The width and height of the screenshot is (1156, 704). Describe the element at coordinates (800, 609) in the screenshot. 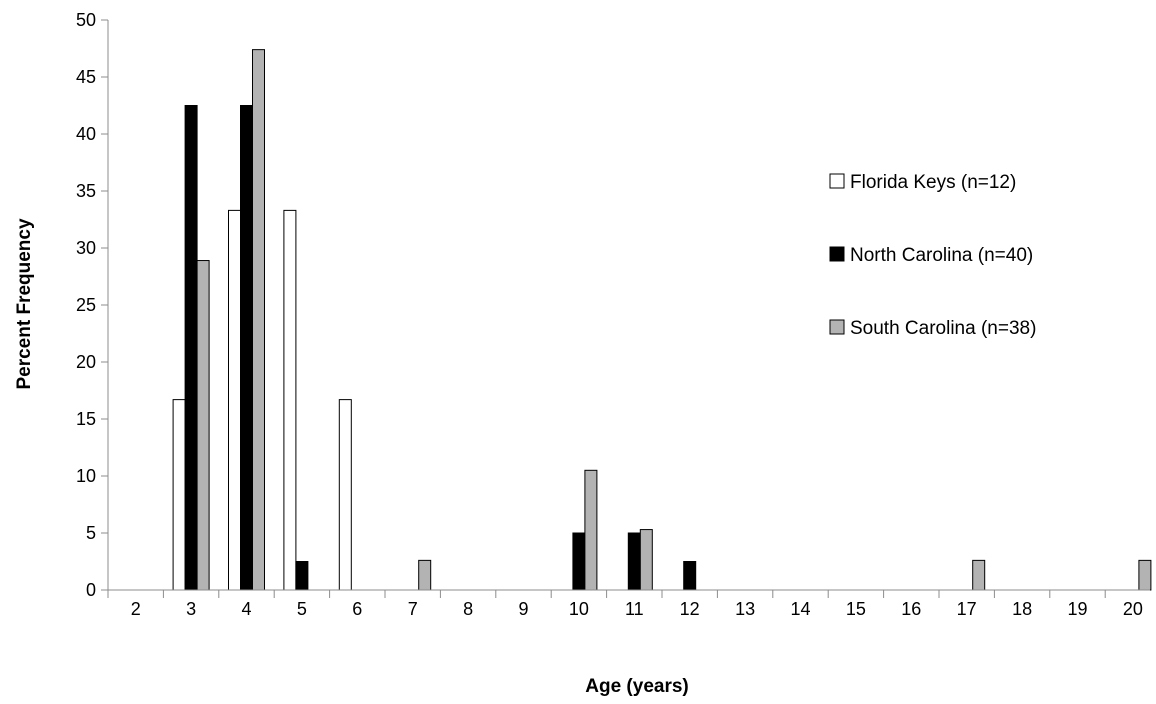

I see `x-tick-label: 14` at that location.